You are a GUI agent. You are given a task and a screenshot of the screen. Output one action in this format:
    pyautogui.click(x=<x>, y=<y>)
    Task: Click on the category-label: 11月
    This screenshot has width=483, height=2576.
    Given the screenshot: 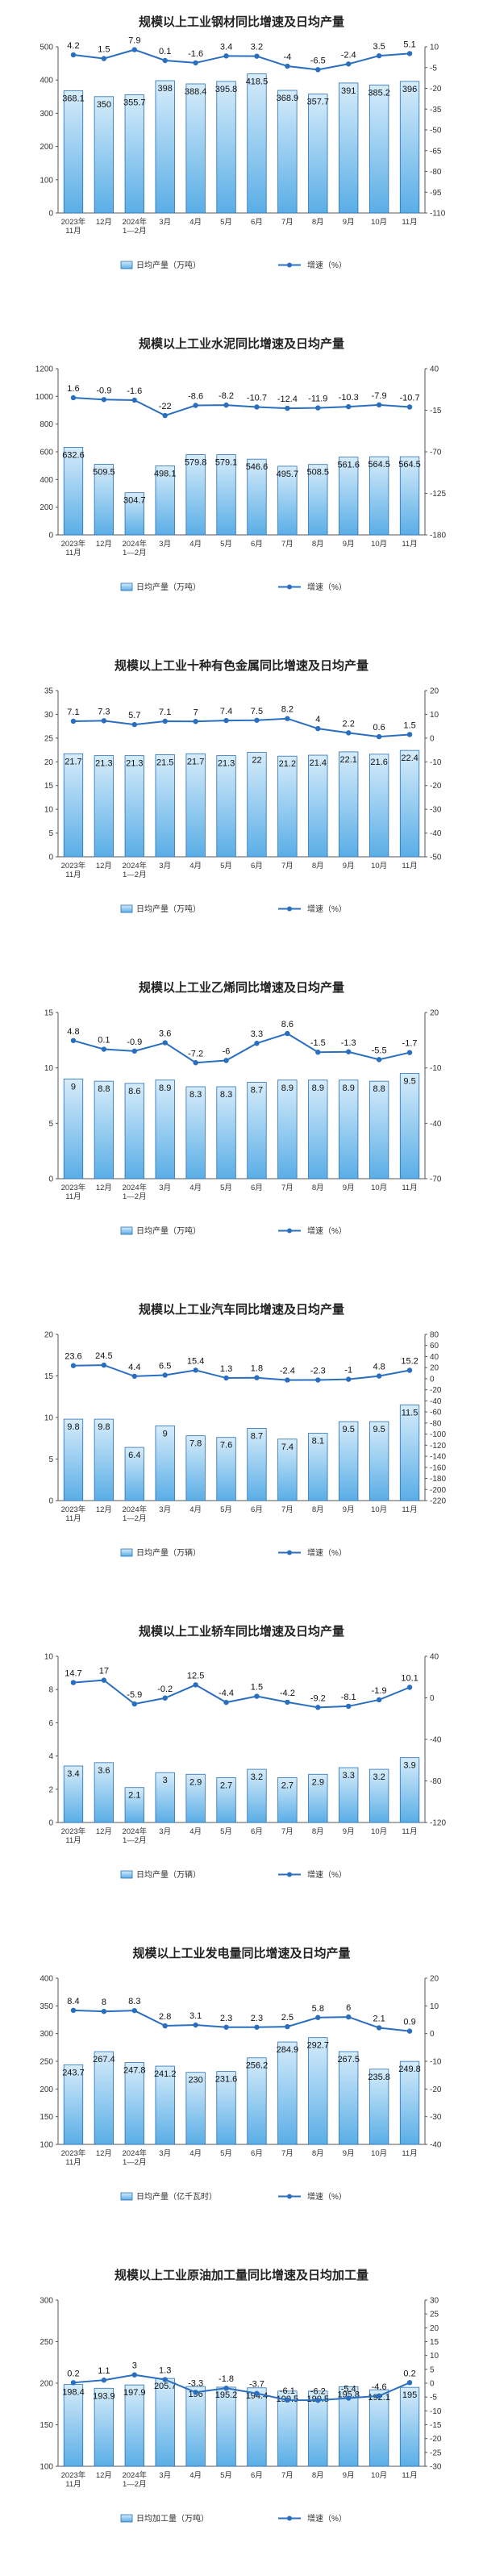 What is the action you would take?
    pyautogui.click(x=409, y=2475)
    